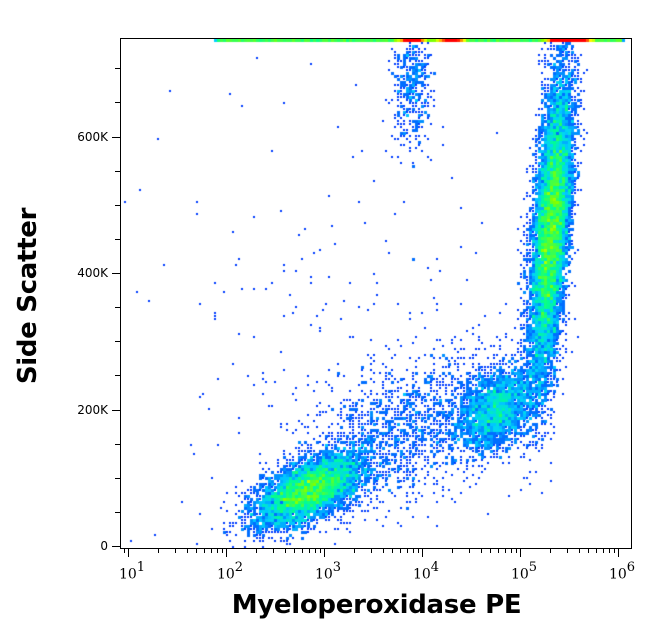 This screenshot has height=641, width=653. What do you see at coordinates (376, 605) in the screenshot?
I see `x-axis-title: Myeloperoxidase PE` at bounding box center [376, 605].